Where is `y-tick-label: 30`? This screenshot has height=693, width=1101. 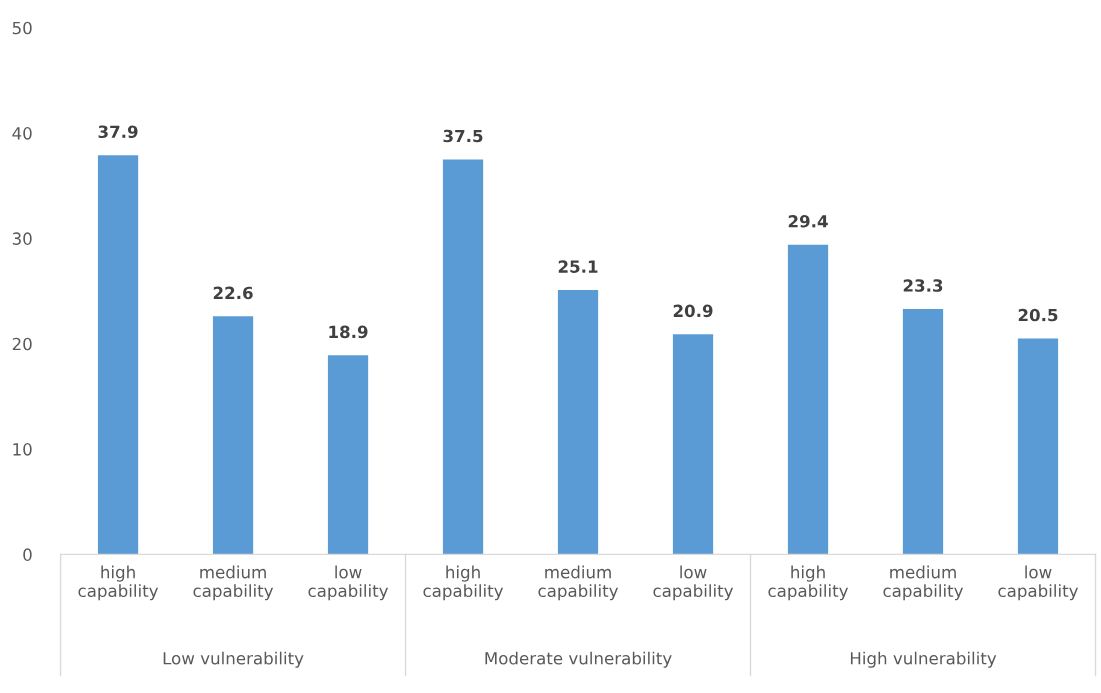 y-tick-label: 30 is located at coordinates (22, 238).